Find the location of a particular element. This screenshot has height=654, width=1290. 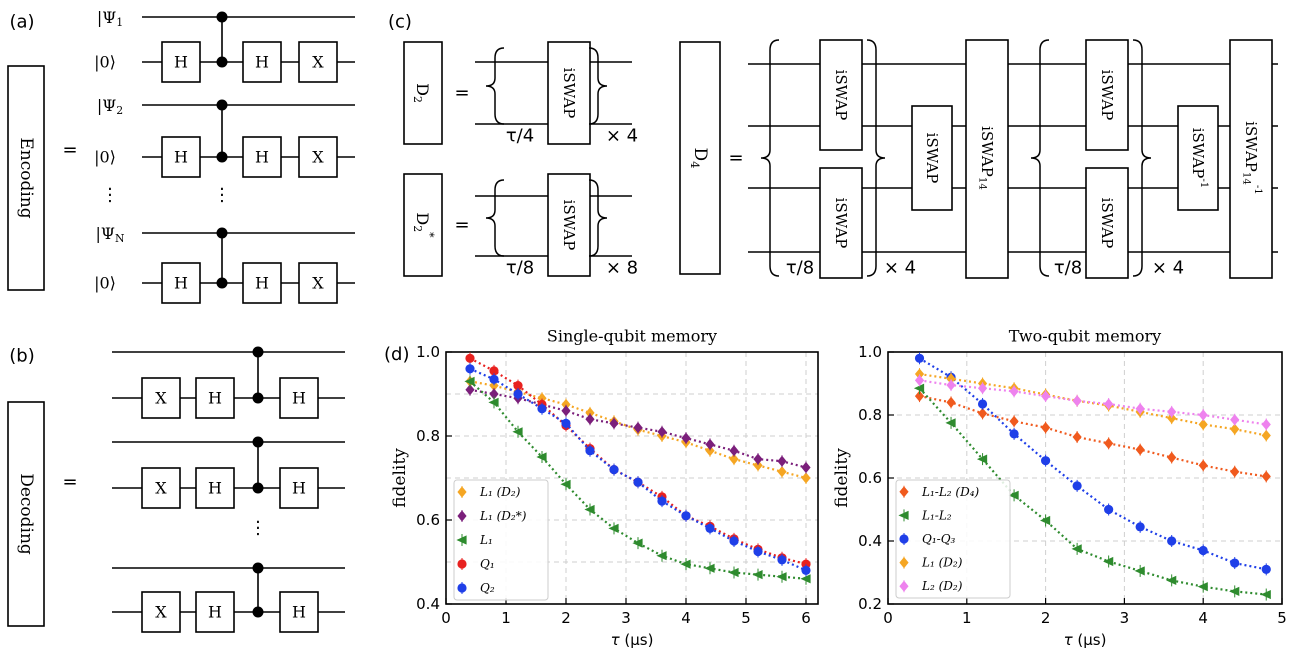

vertical-dots: ⋮ is located at coordinates (110, 195).